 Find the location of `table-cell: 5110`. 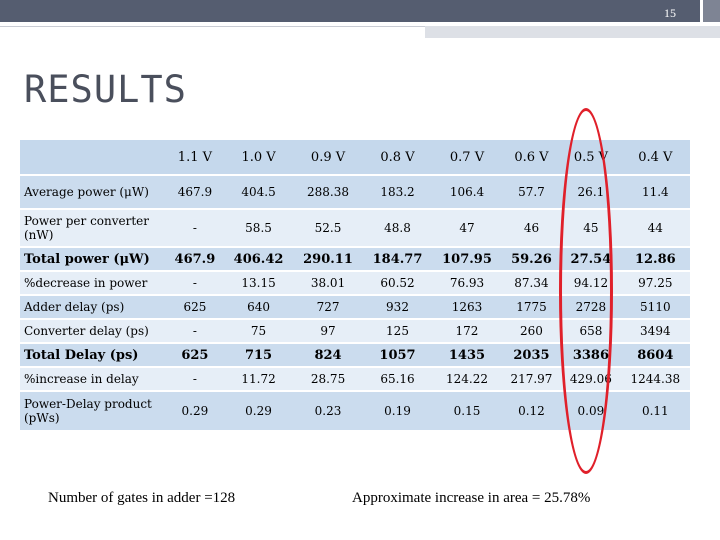

table-cell: 5110 is located at coordinates (655, 307).